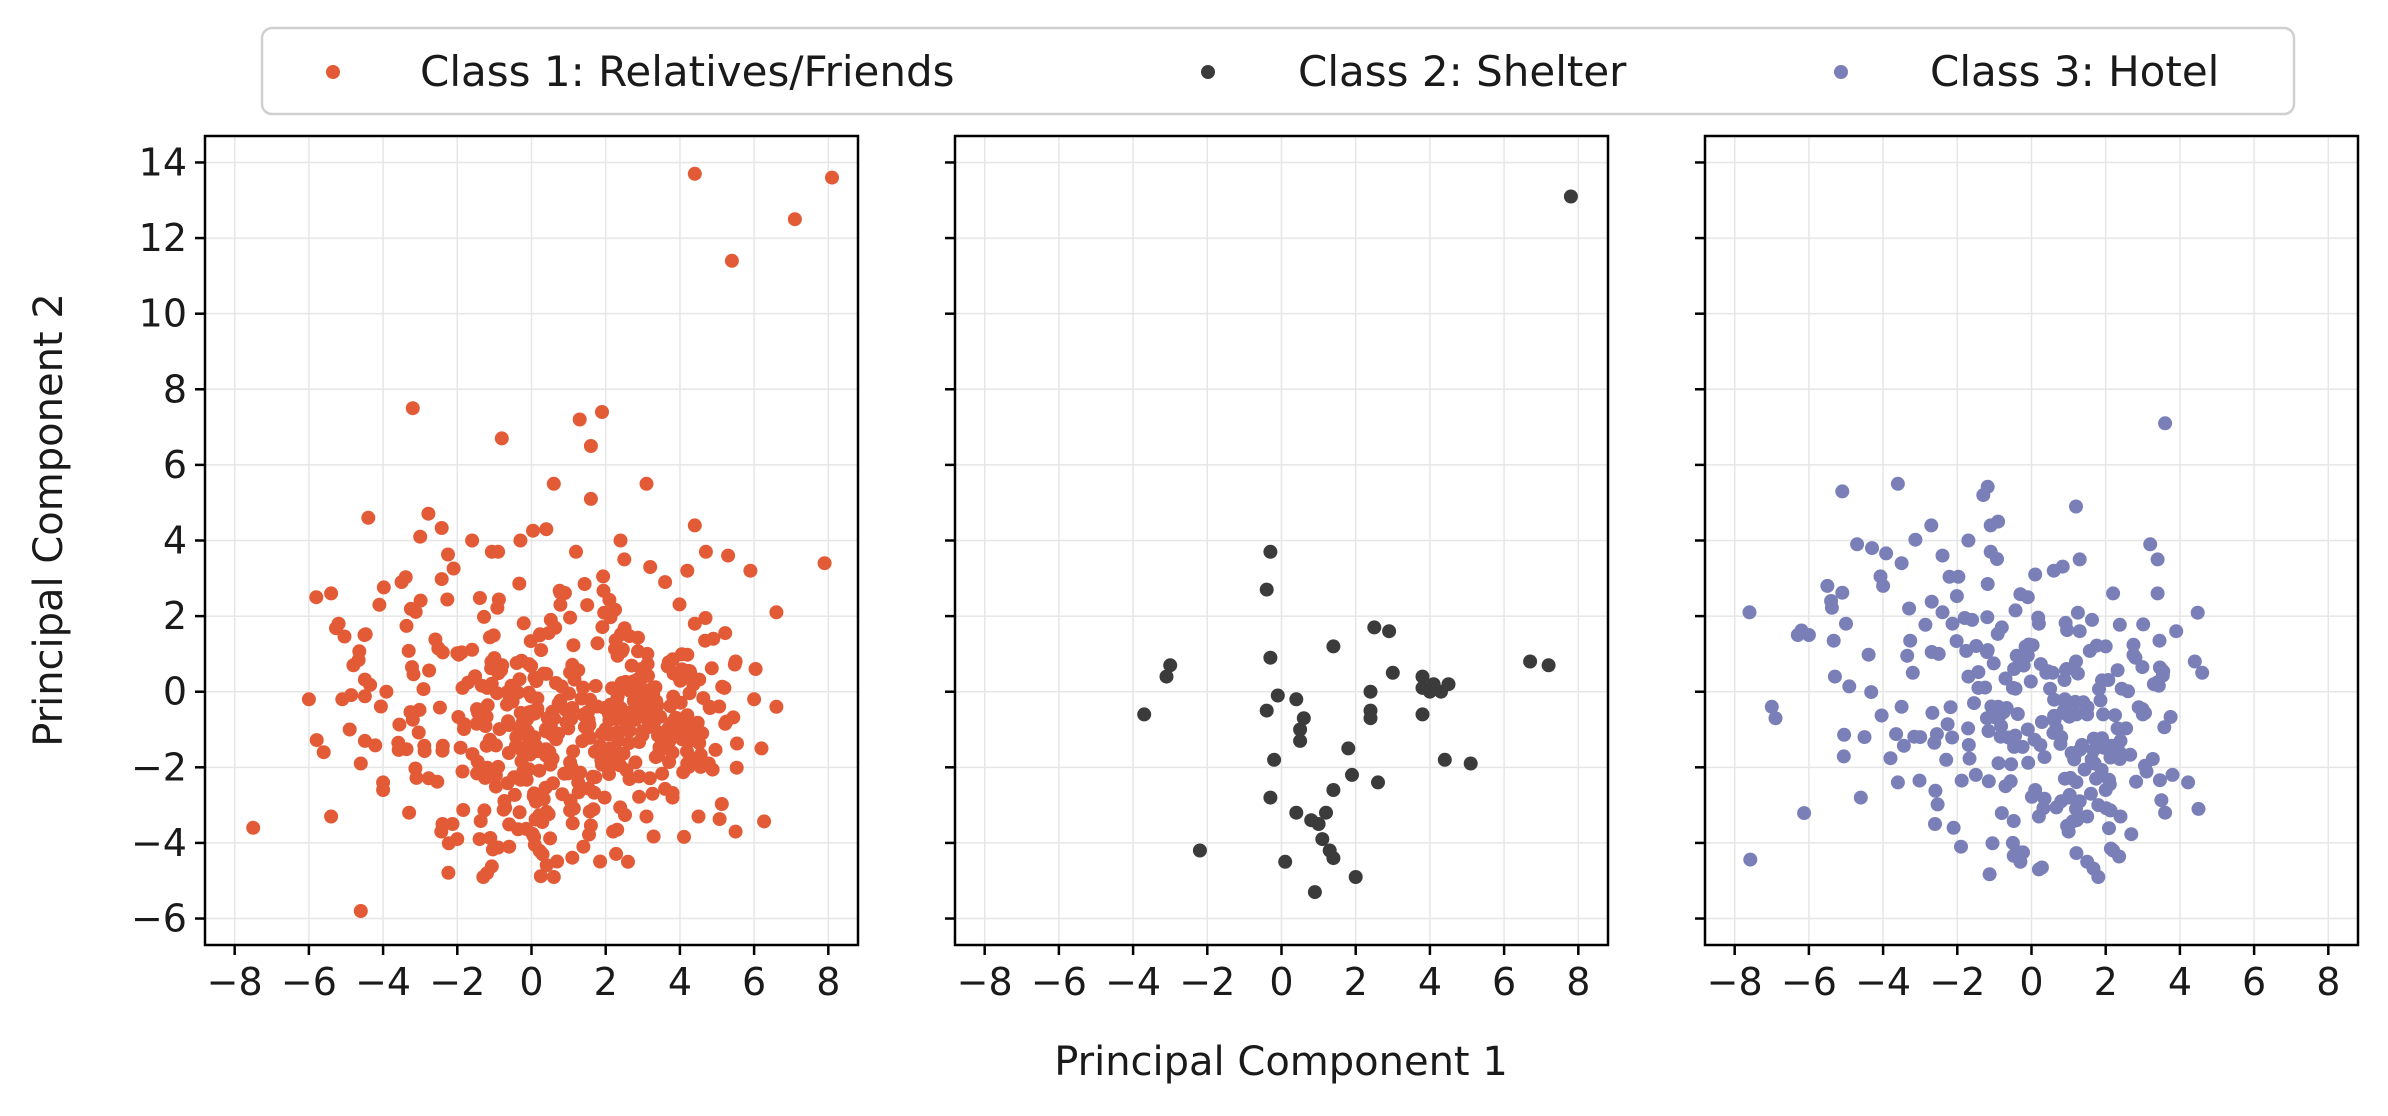 This screenshot has height=1116, width=2388. What do you see at coordinates (828, 982) in the screenshot?
I see `x-tick-label: 8` at bounding box center [828, 982].